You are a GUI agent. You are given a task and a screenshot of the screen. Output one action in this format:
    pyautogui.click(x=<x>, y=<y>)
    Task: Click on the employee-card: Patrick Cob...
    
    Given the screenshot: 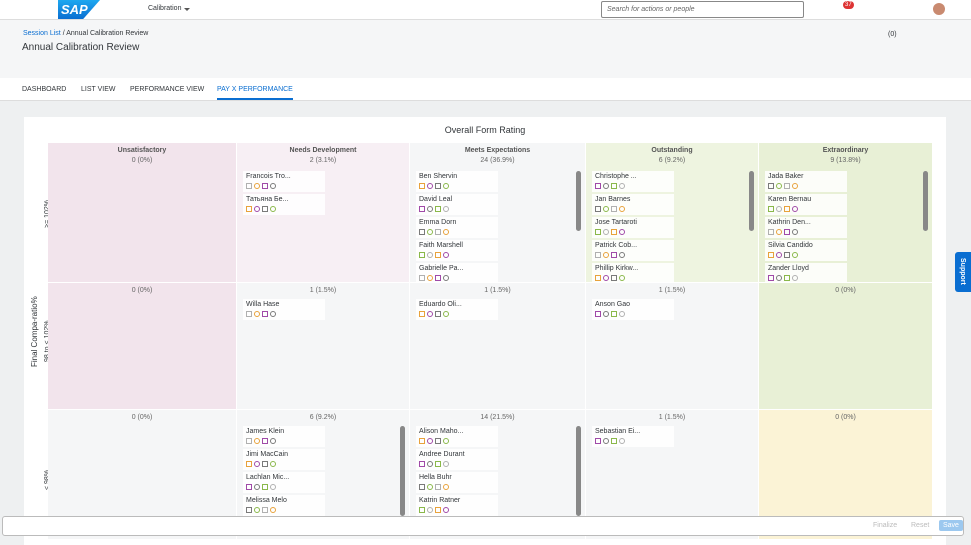 What is the action you would take?
    pyautogui.click(x=633, y=250)
    